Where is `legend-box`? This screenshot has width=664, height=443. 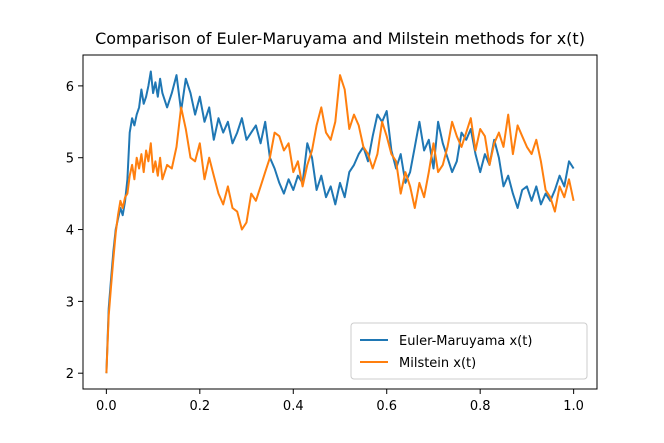 legend-box is located at coordinates (469, 351).